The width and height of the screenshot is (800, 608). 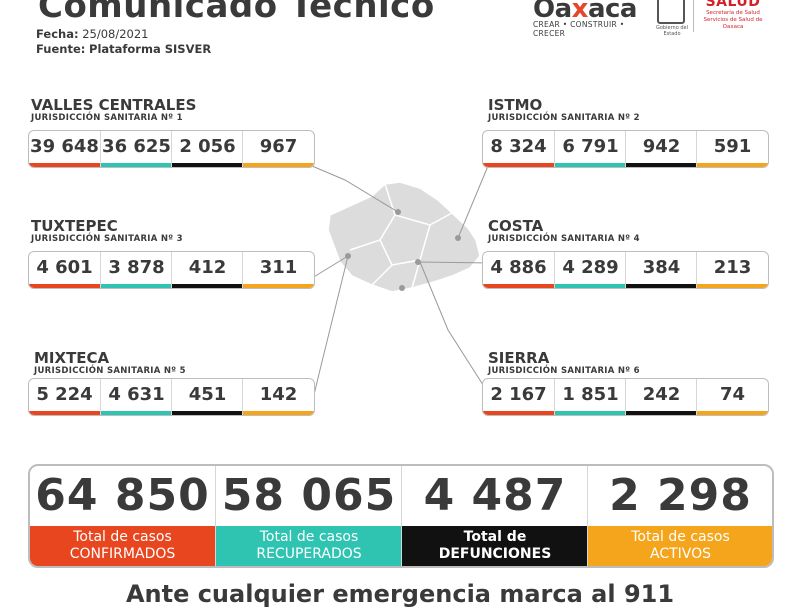 I want to click on stat-recovered-value: 4 631, so click(x=136, y=394).